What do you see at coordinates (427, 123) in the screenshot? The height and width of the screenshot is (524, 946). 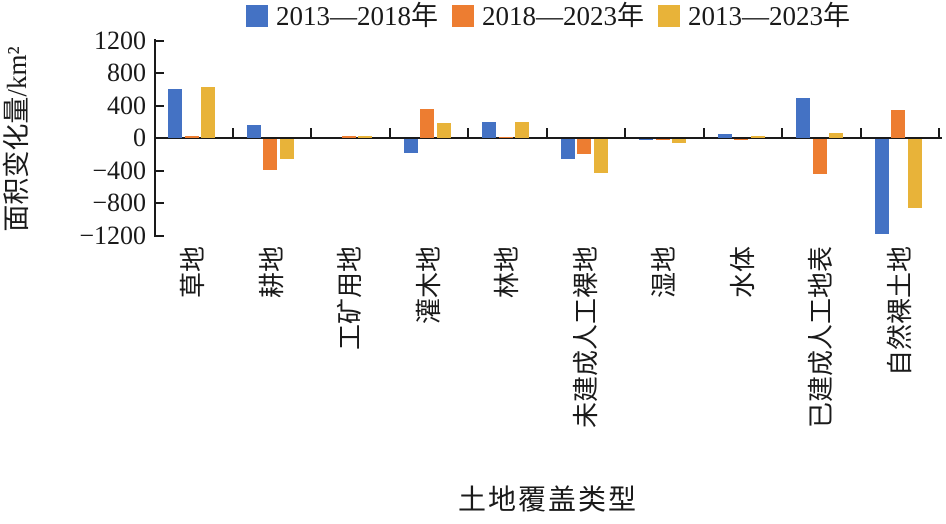 I see `bar-2018—2023年-灌木地` at bounding box center [427, 123].